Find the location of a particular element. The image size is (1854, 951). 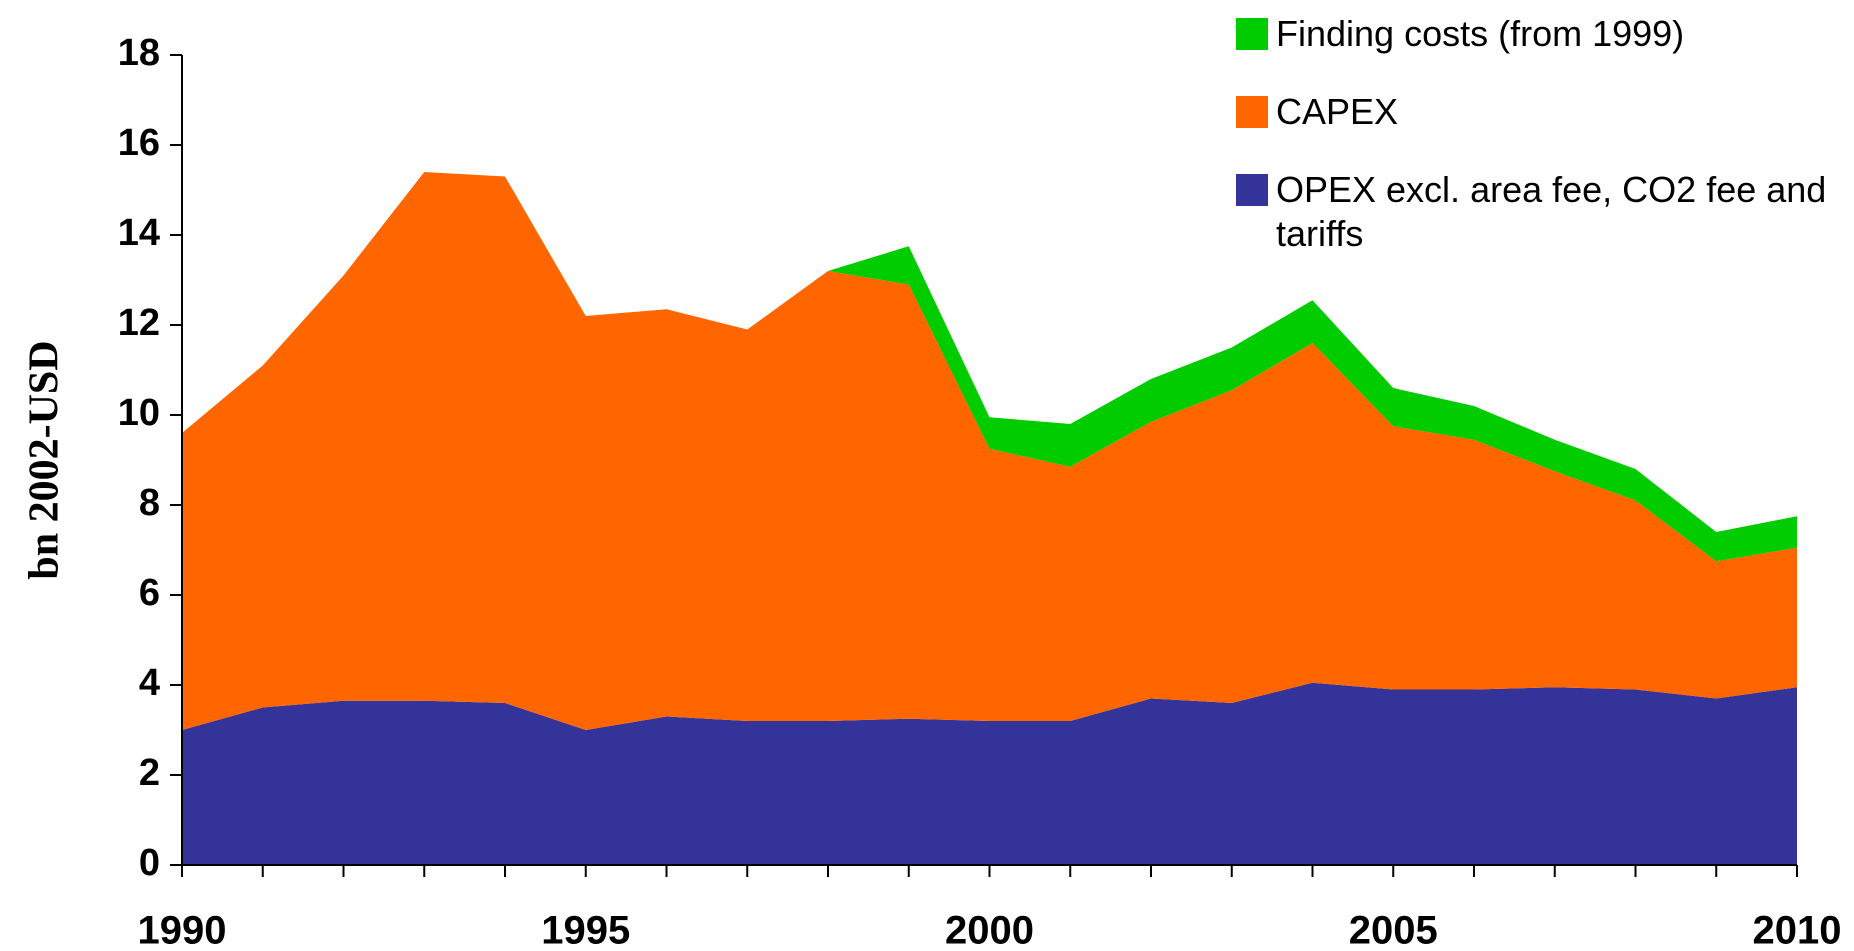

y-tick-label: 0 is located at coordinates (149, 863).